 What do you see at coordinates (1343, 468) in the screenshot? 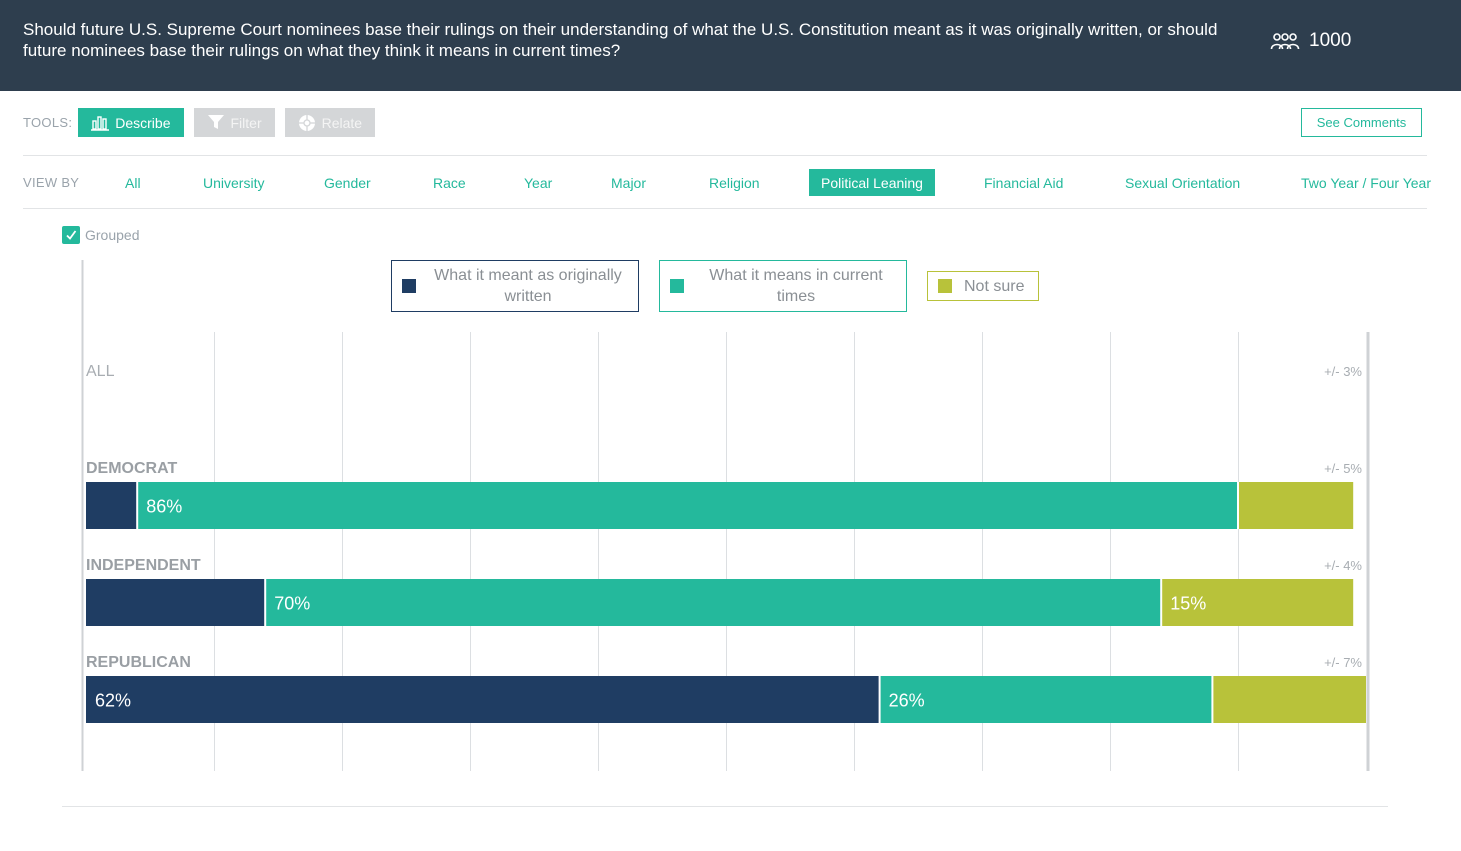
I see `margin-of-error-democrat: +/- 5%` at bounding box center [1343, 468].